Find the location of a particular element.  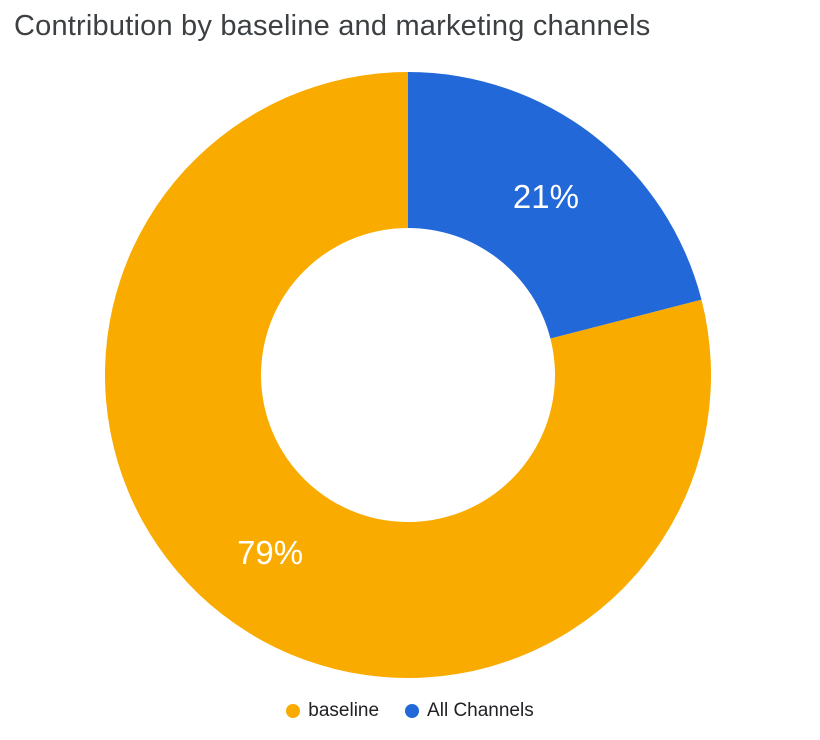

legend-swatch-baseline is located at coordinates (293, 711).